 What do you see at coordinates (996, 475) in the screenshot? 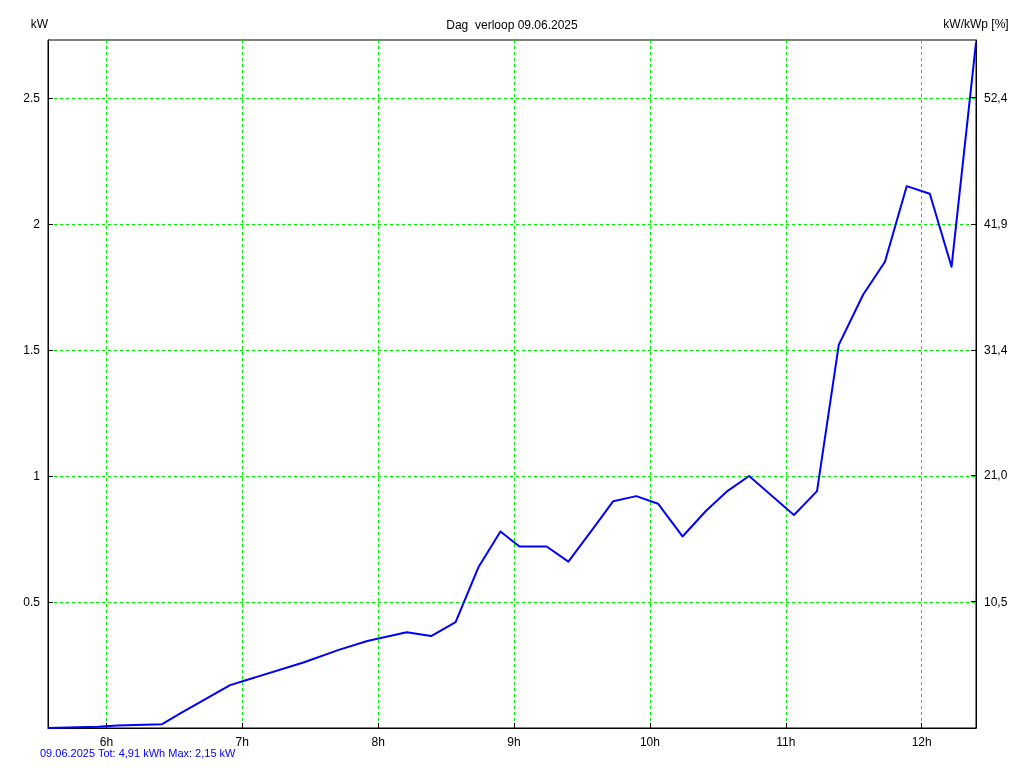
I see `y2-tick-label: 21,0` at bounding box center [996, 475].